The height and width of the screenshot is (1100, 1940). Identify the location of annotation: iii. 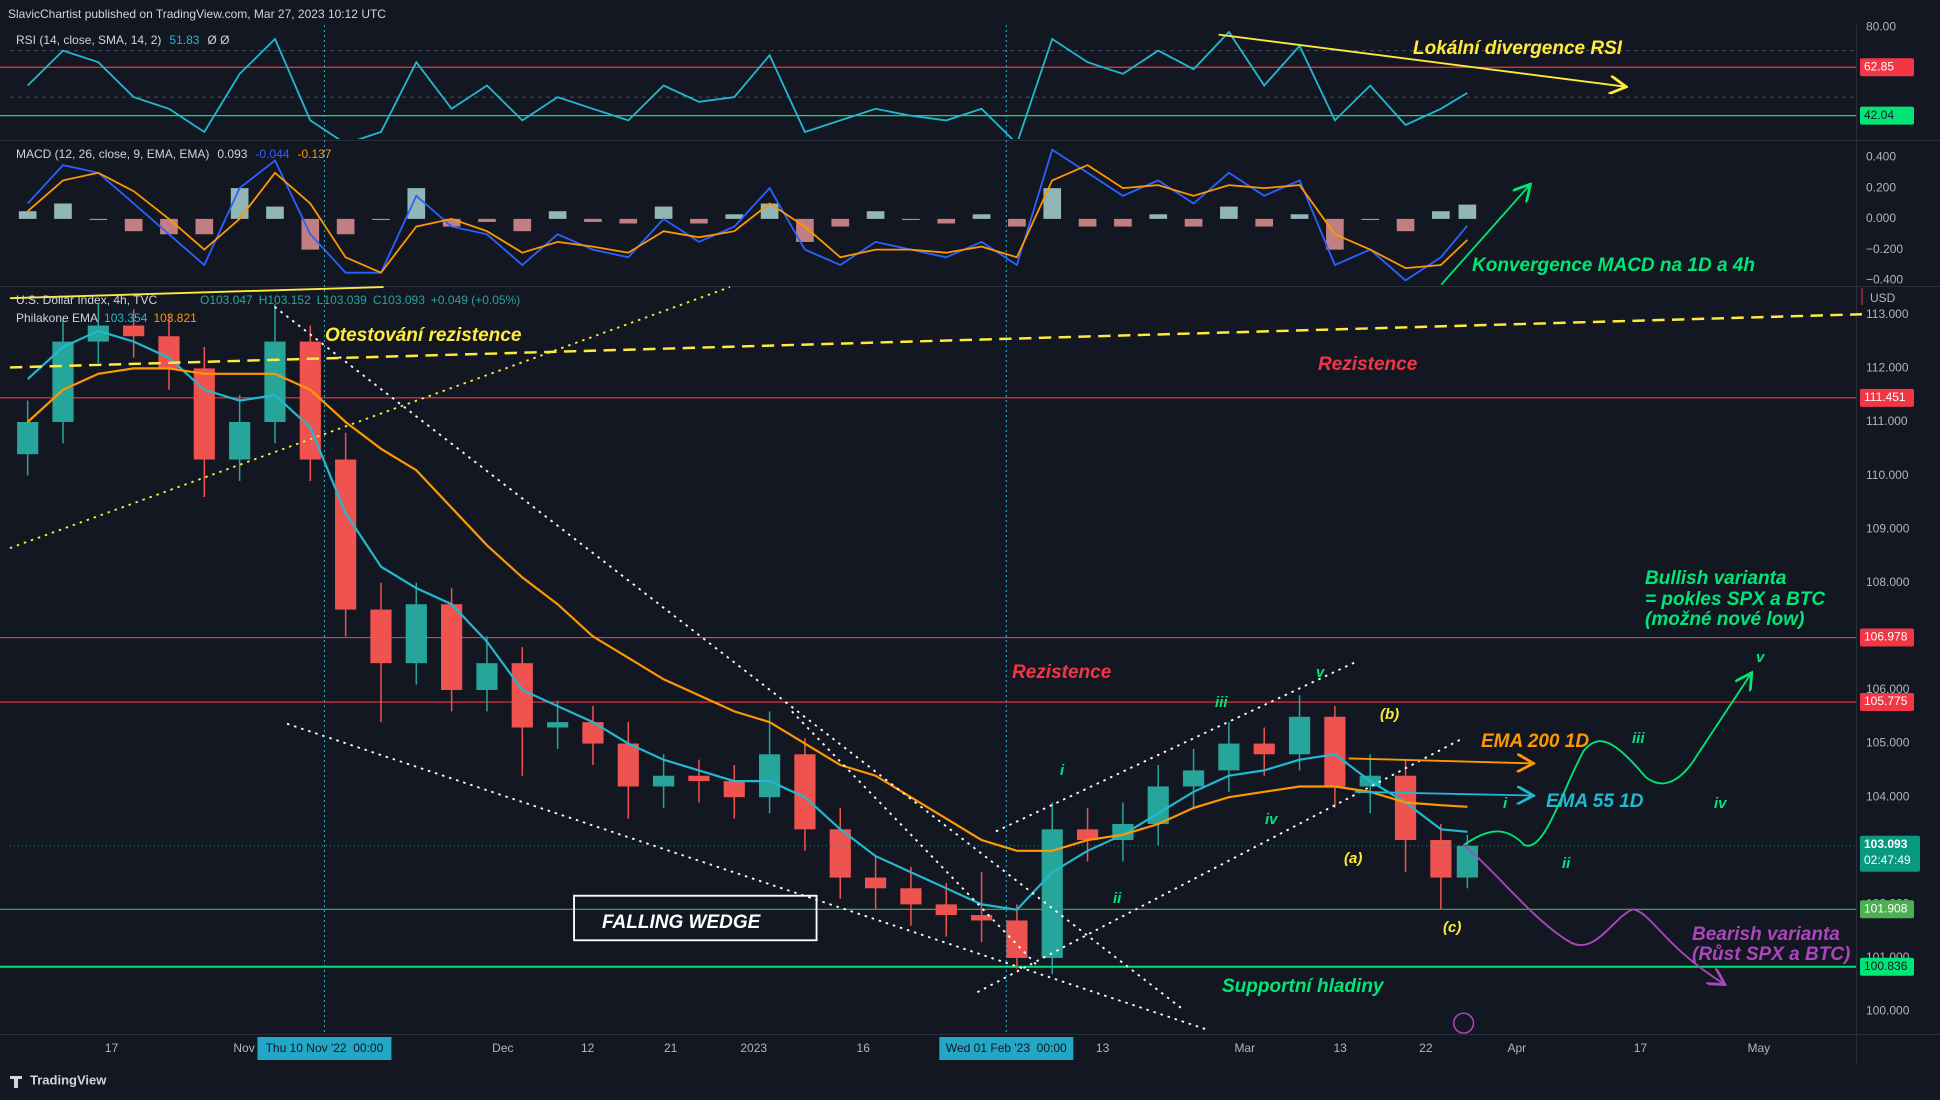
(1221, 702).